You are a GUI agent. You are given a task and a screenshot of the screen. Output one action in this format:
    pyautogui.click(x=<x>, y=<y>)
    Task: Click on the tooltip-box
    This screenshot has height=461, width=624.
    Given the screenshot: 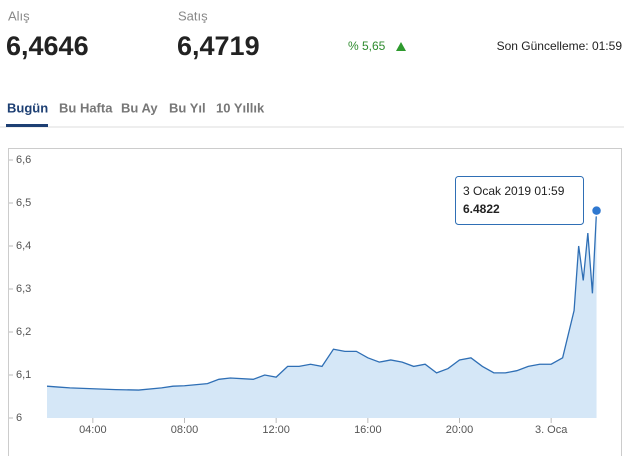 What is the action you would take?
    pyautogui.click(x=519, y=200)
    